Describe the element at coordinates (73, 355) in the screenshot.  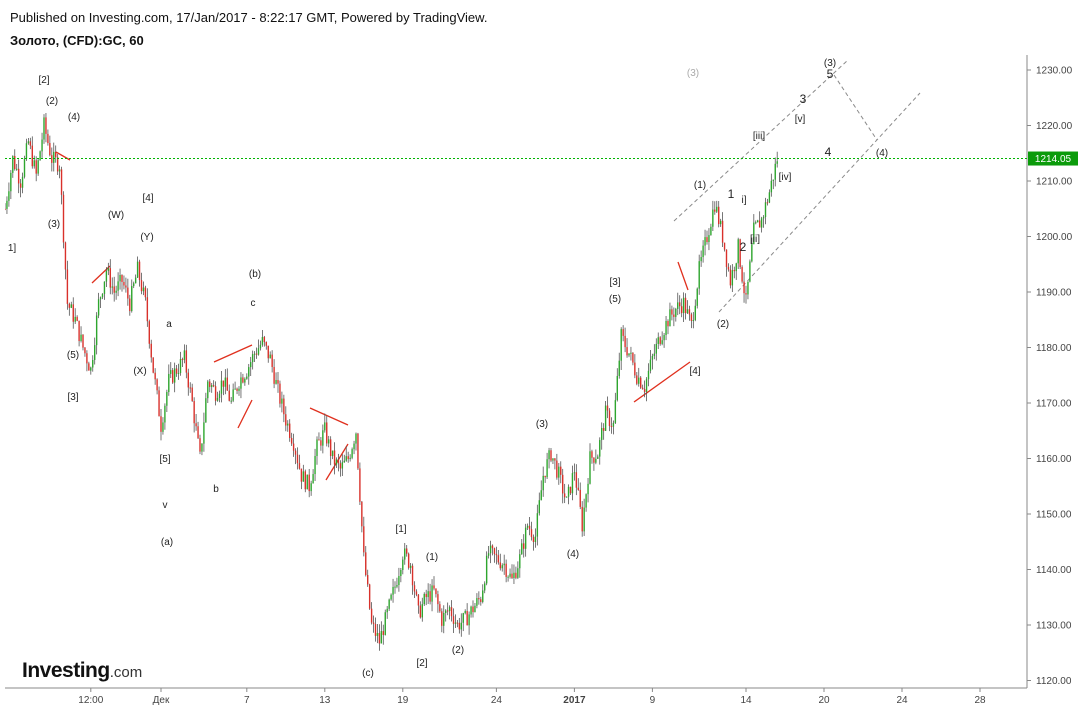
I see `wave-label: (5)` at that location.